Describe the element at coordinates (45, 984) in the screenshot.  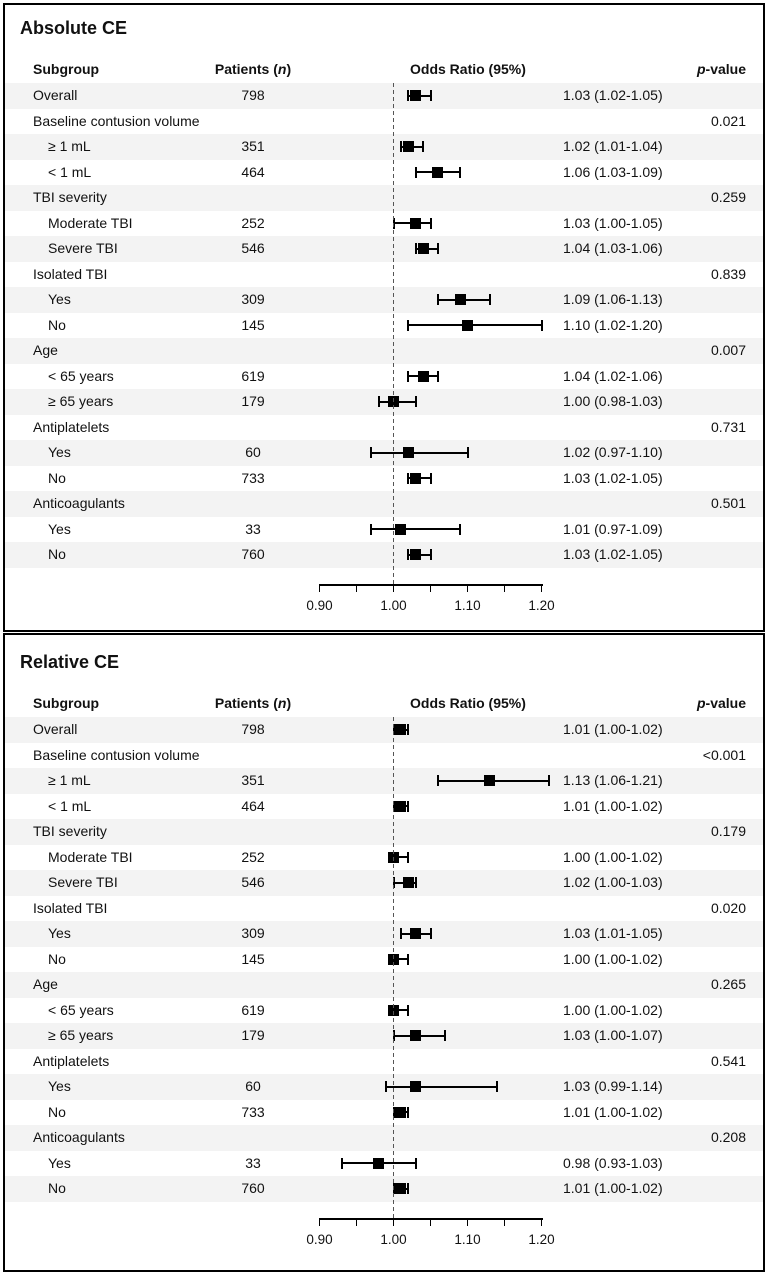
I see `row-label: Age` at that location.